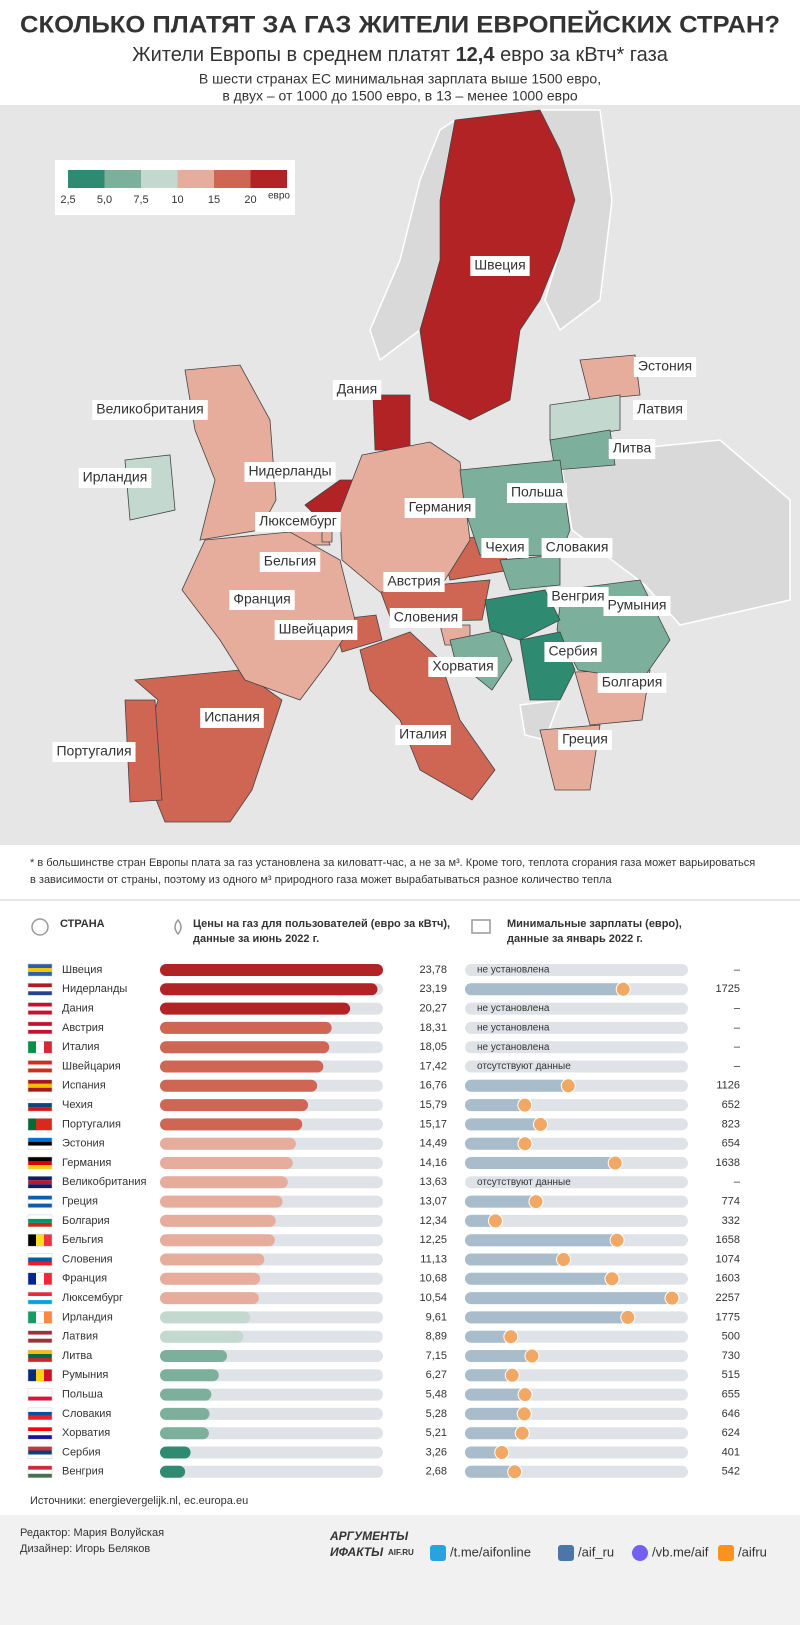 This screenshot has width=800, height=1625. What do you see at coordinates (178, 927) in the screenshot?
I see `flame-icon` at bounding box center [178, 927].